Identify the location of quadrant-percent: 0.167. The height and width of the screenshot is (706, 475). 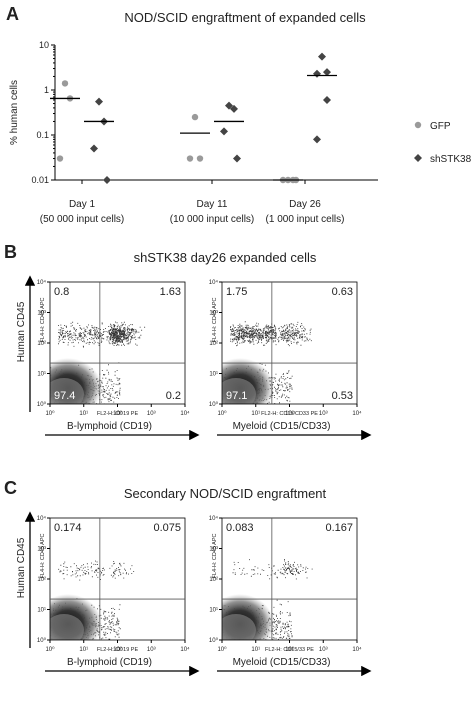
(339, 528).